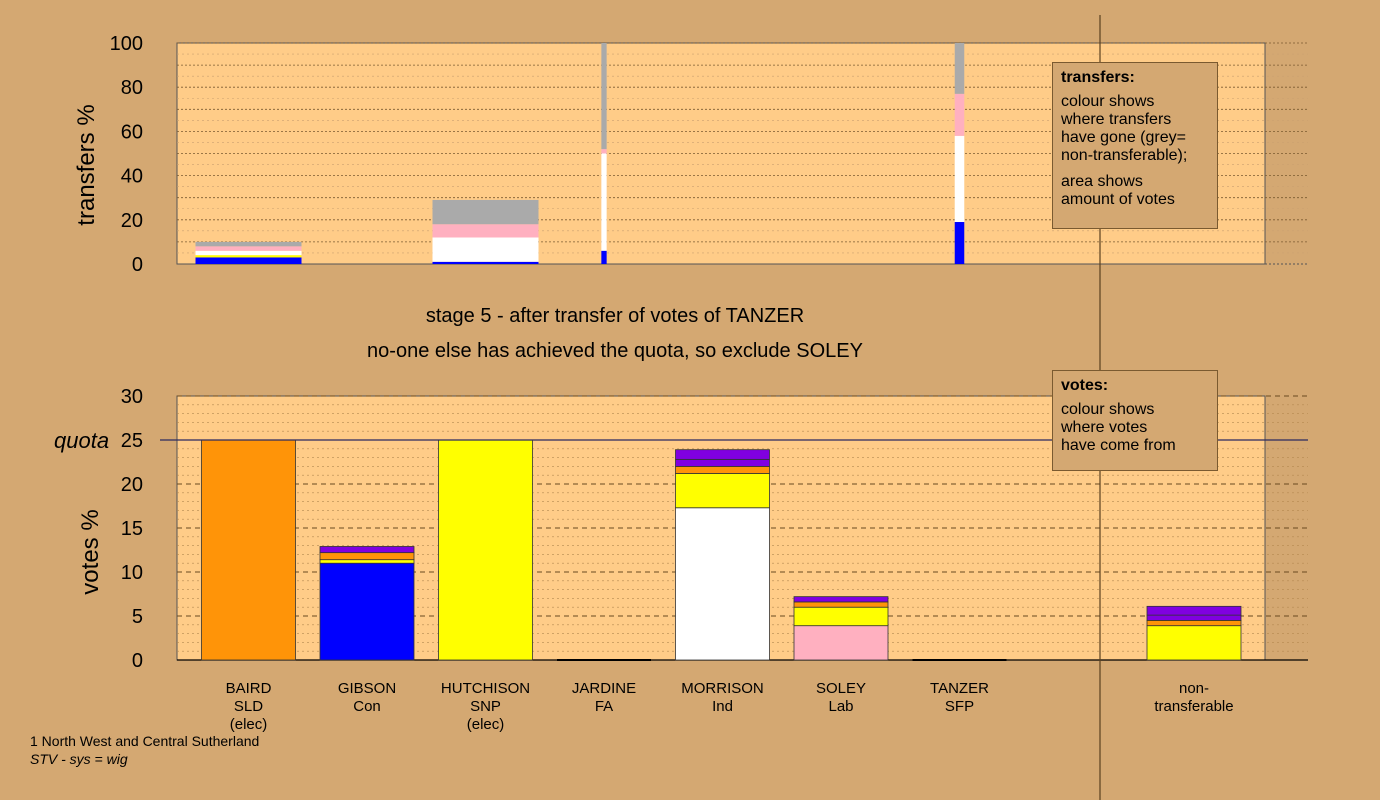  I want to click on candidate-label: non-, so click(1194, 688).